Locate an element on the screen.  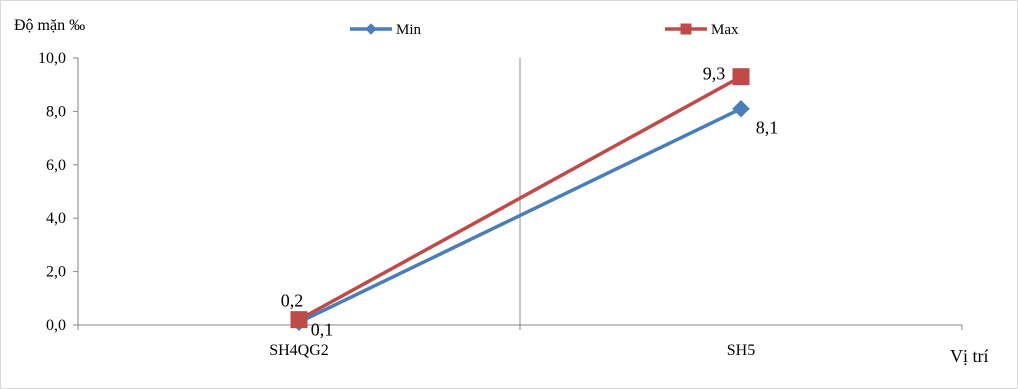
x-axis-label: Vị trí is located at coordinates (969, 356).